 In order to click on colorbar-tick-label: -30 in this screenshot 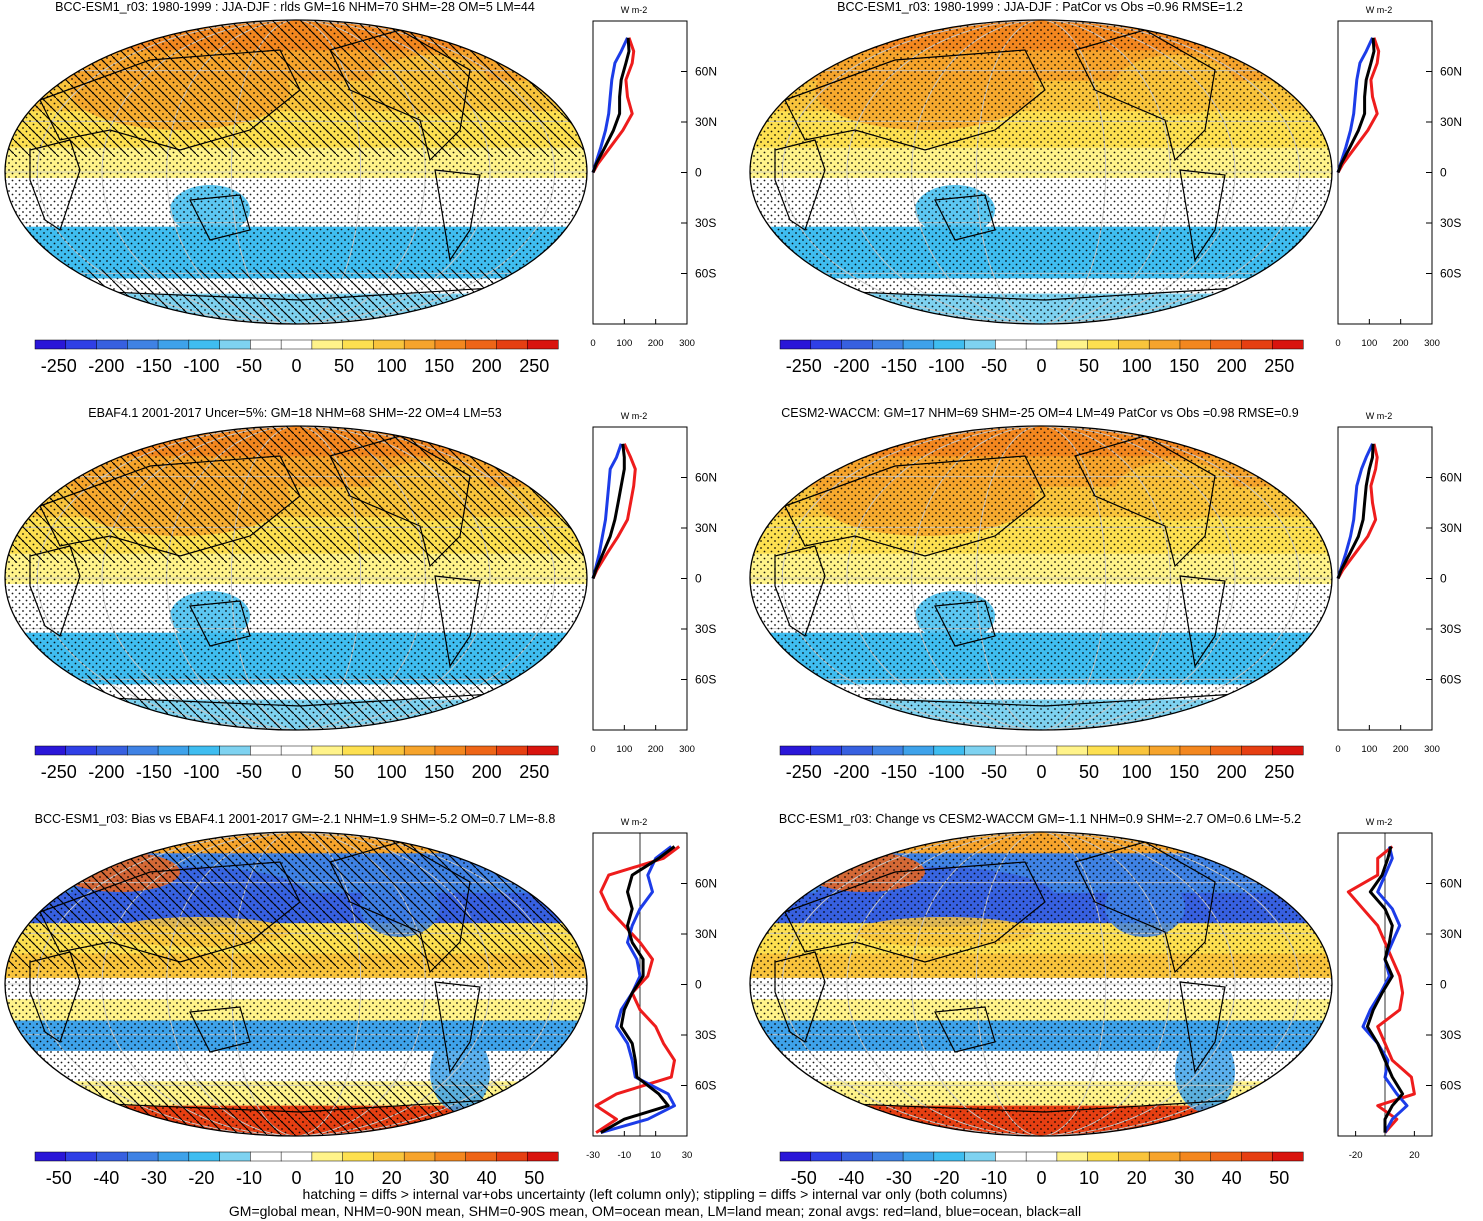, I will do `click(154, 1178)`.